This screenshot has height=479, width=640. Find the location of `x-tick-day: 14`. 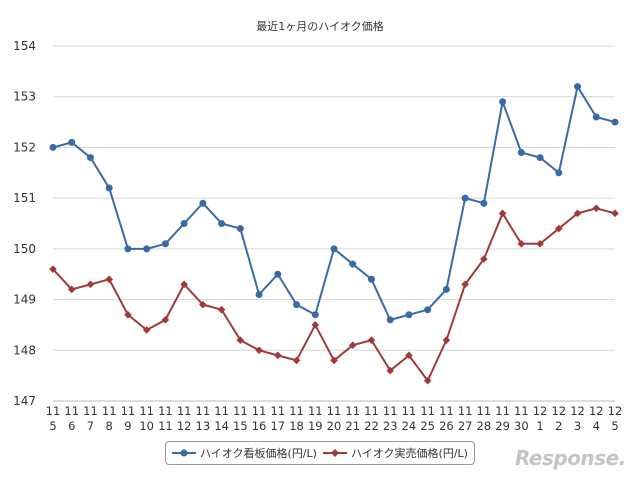

x-tick-day: 14 is located at coordinates (221, 426).